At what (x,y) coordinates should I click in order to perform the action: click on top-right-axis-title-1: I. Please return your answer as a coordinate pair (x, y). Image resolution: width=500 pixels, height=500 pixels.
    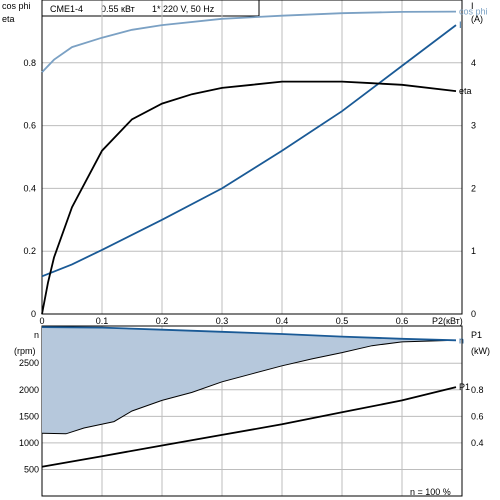
    Looking at the image, I should click on (472, 6).